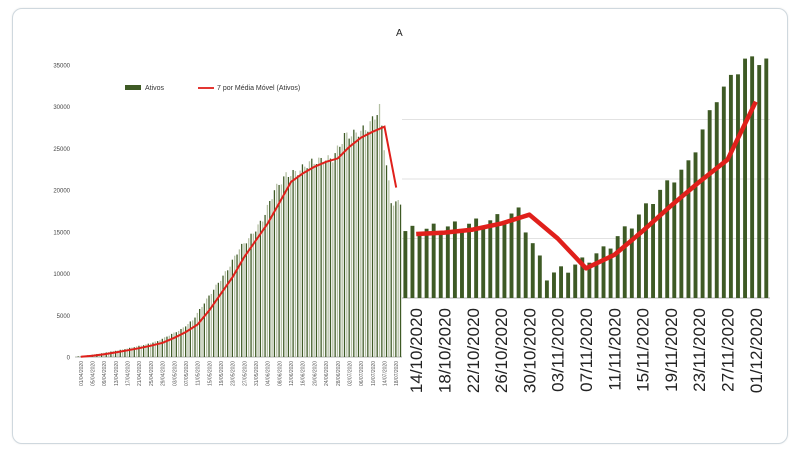  Describe the element at coordinates (245, 373) in the screenshot. I see `x-tick-label-1-14: 27/05/2020` at that location.